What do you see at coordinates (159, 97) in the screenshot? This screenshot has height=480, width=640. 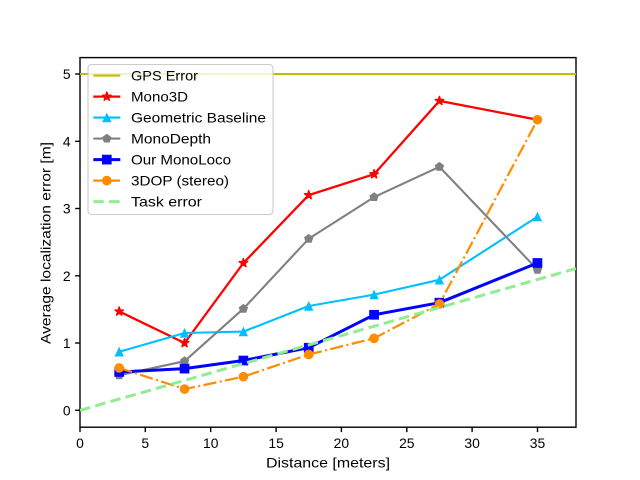 I see `svg-text: Mono3D` at bounding box center [159, 97].